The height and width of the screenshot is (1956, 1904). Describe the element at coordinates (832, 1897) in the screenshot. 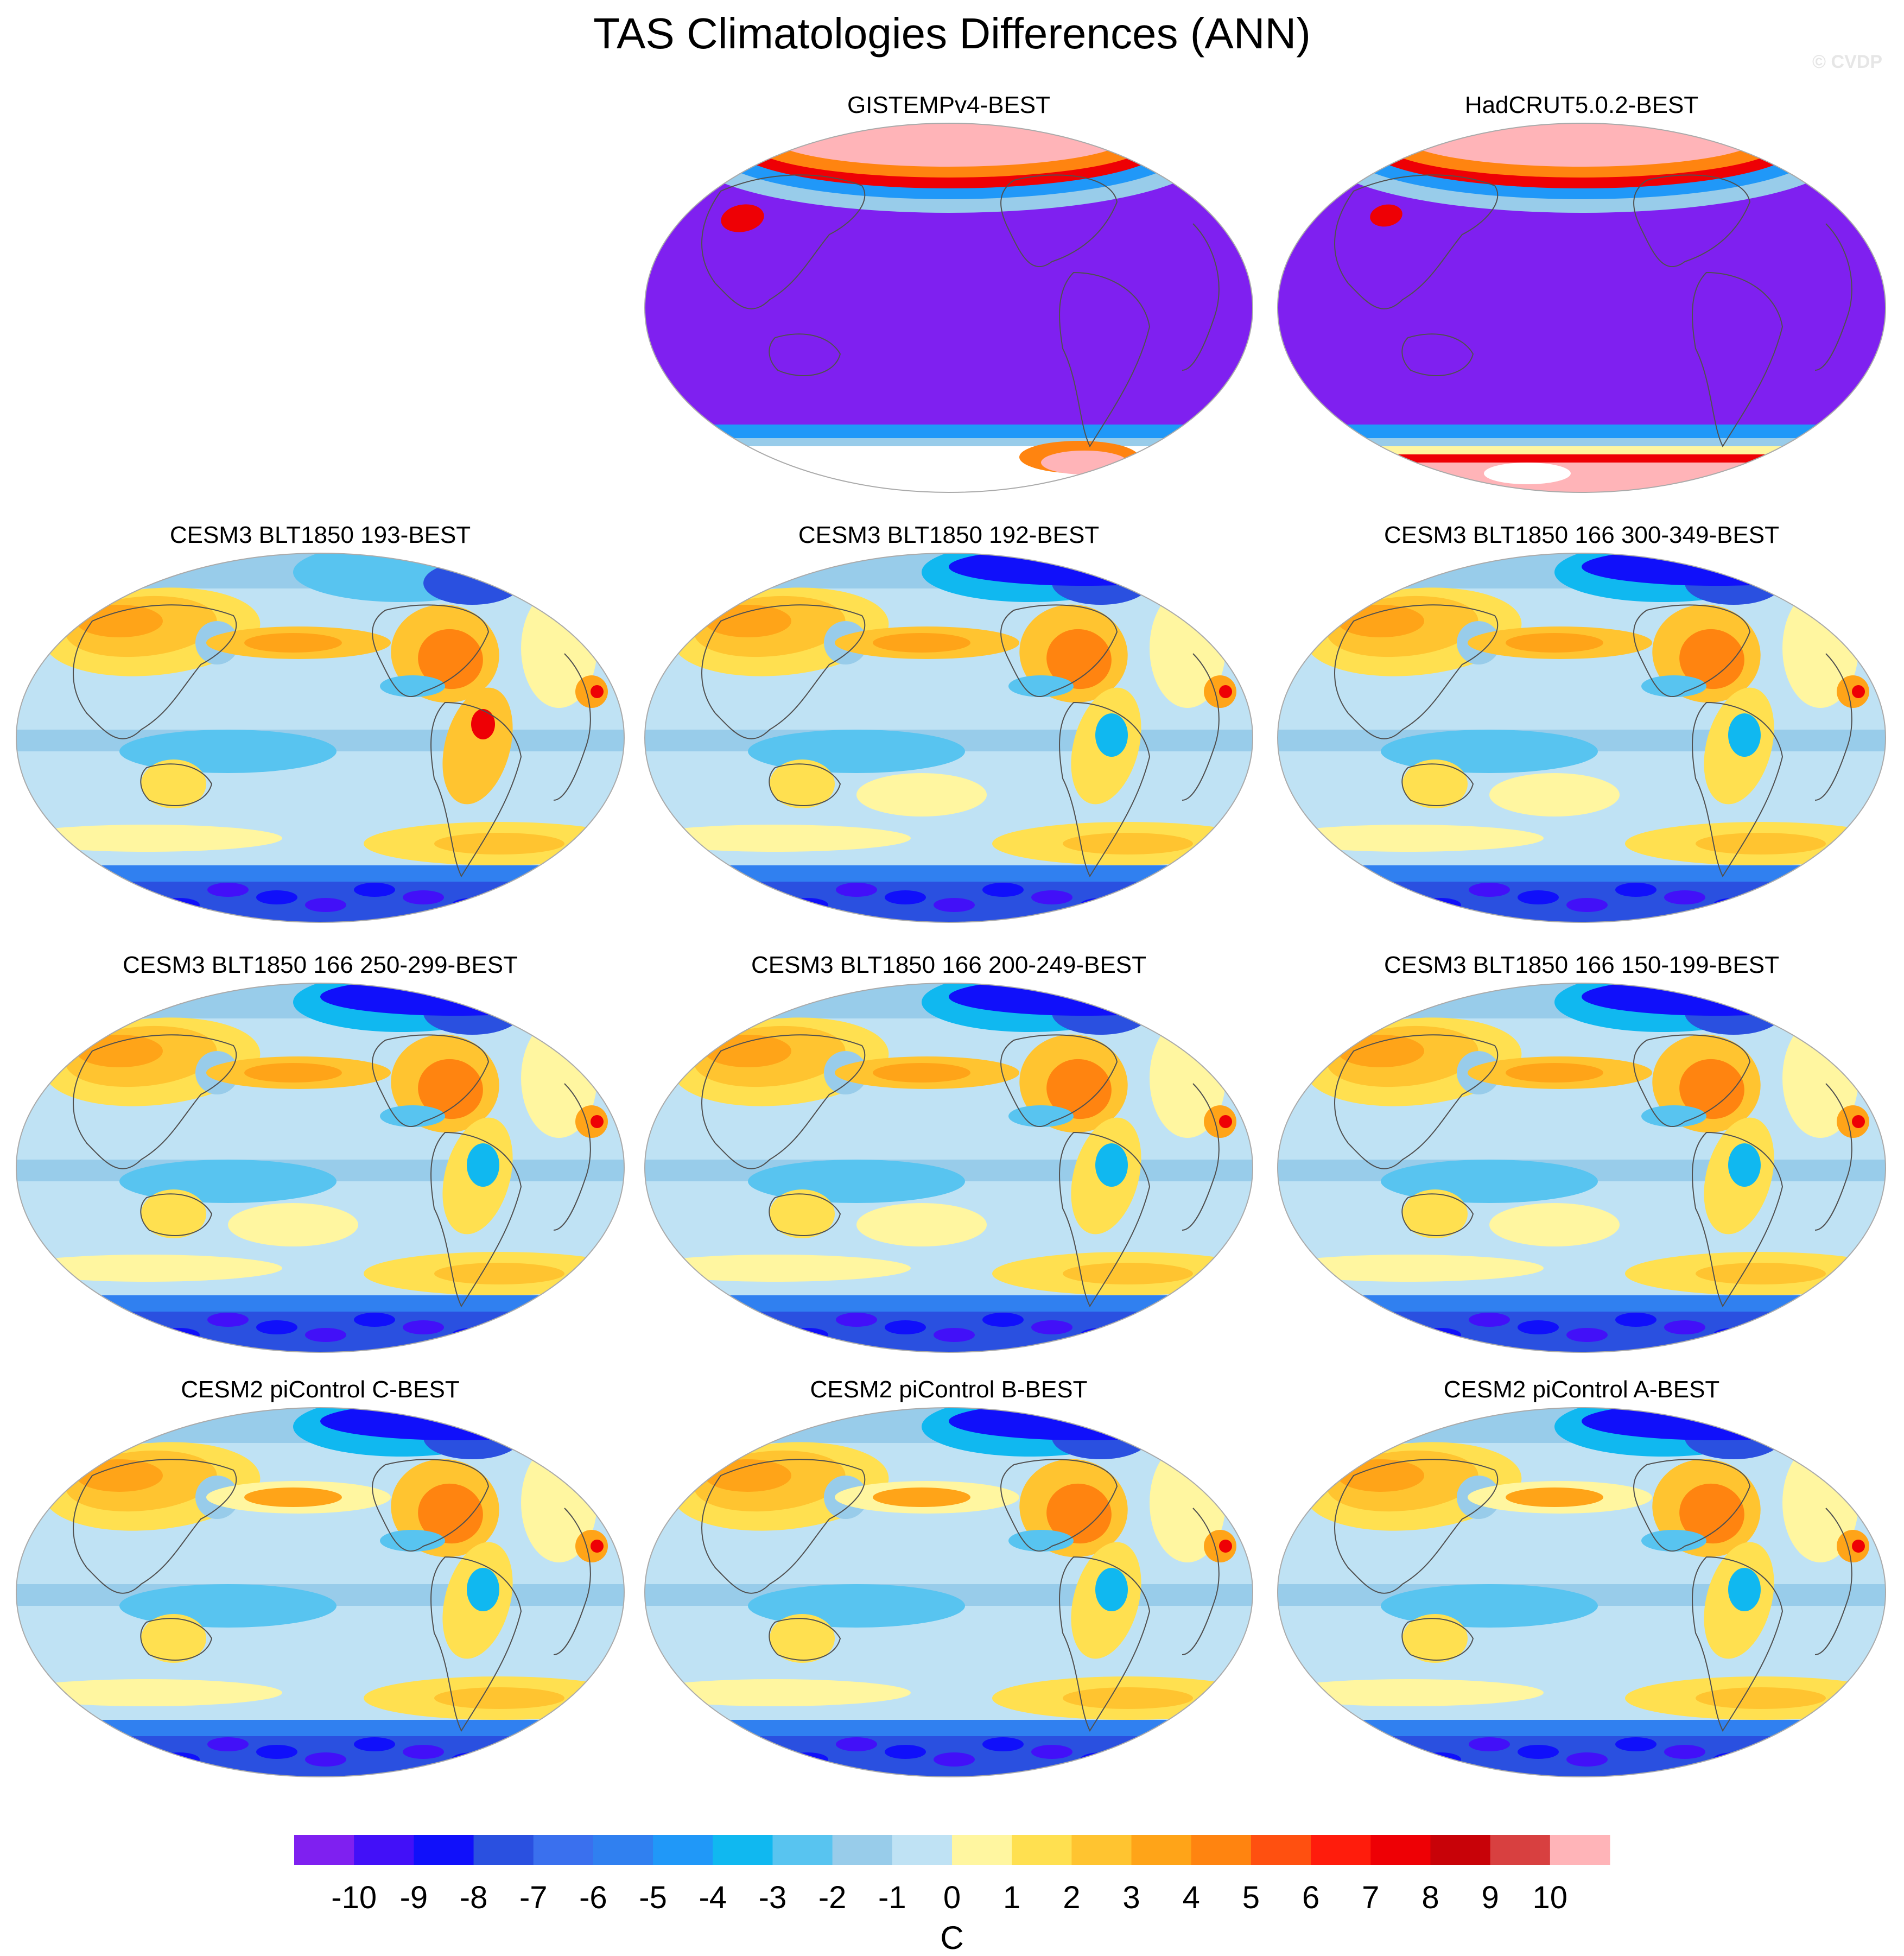

I see `colorbar-tick-label: -2` at that location.